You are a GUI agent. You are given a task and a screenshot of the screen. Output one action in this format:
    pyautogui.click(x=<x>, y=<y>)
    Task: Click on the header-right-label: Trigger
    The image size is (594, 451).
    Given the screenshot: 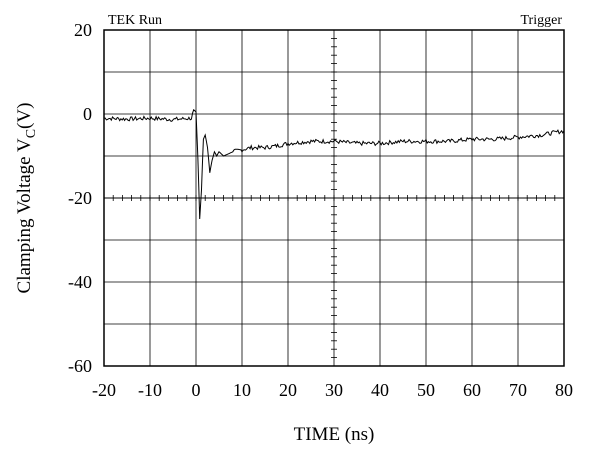 What is the action you would take?
    pyautogui.click(x=542, y=20)
    